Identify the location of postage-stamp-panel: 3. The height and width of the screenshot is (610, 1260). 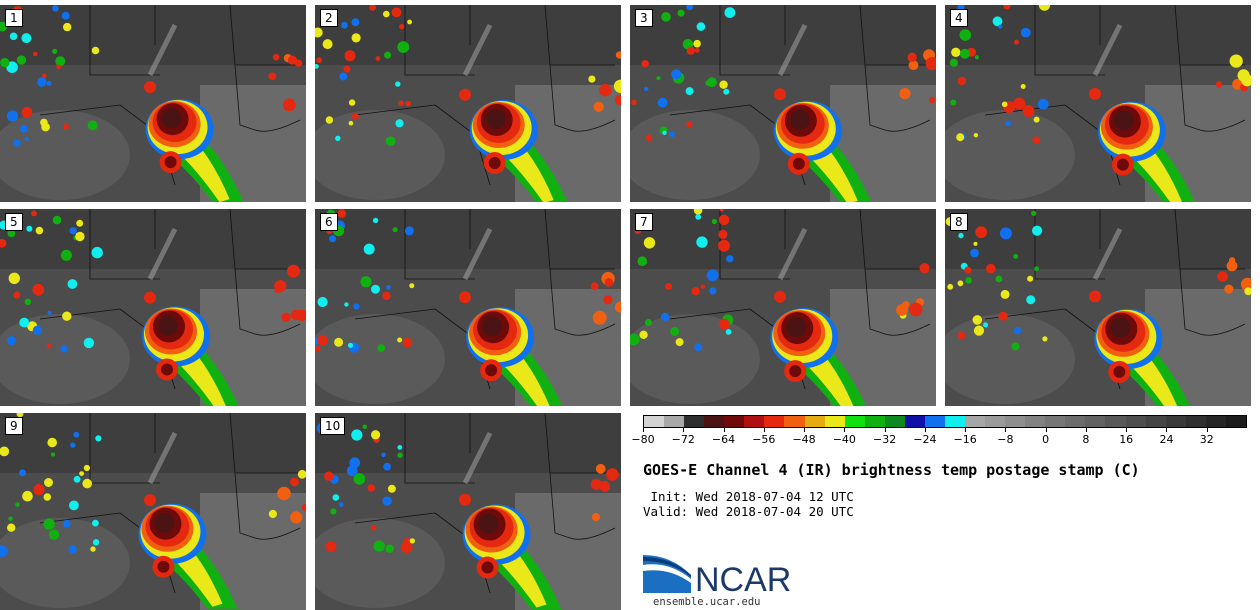
(783, 103).